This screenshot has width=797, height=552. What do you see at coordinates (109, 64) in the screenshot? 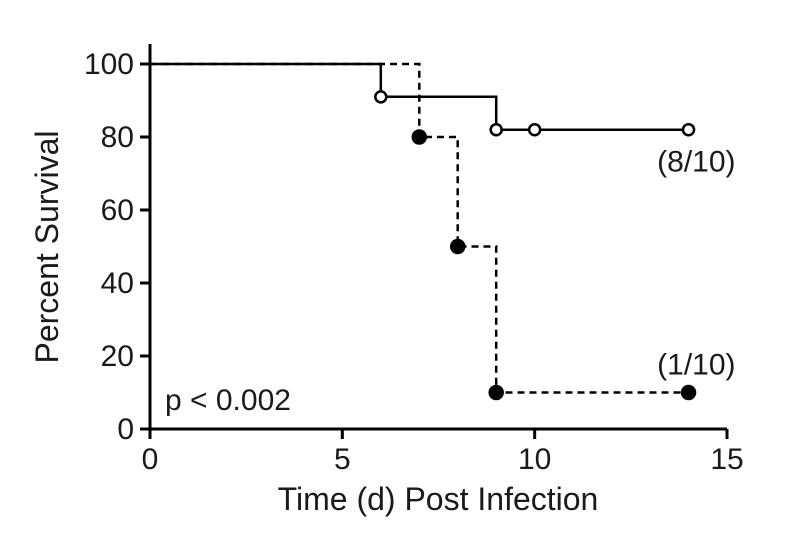
I see `y-tick-label: 100` at bounding box center [109, 64].